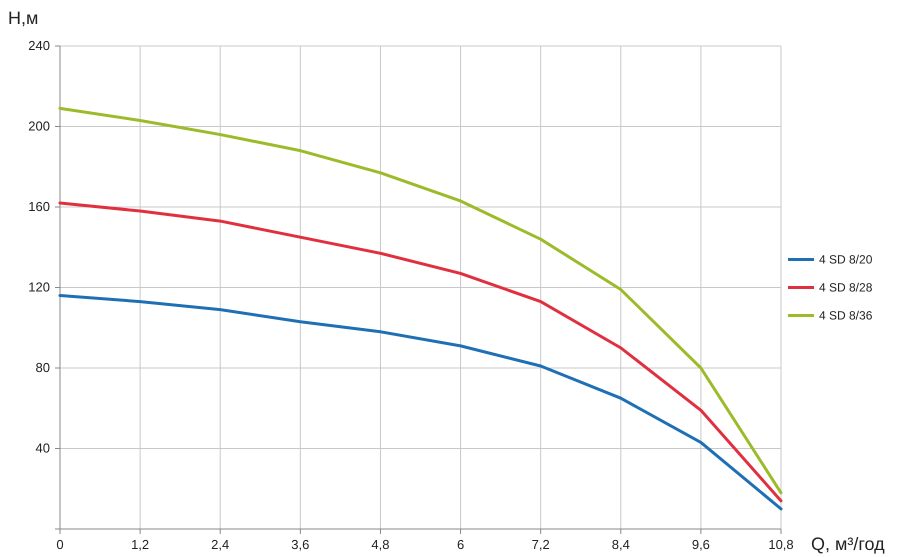  I want to click on legend-label: 4 SD 8/28, so click(846, 287).